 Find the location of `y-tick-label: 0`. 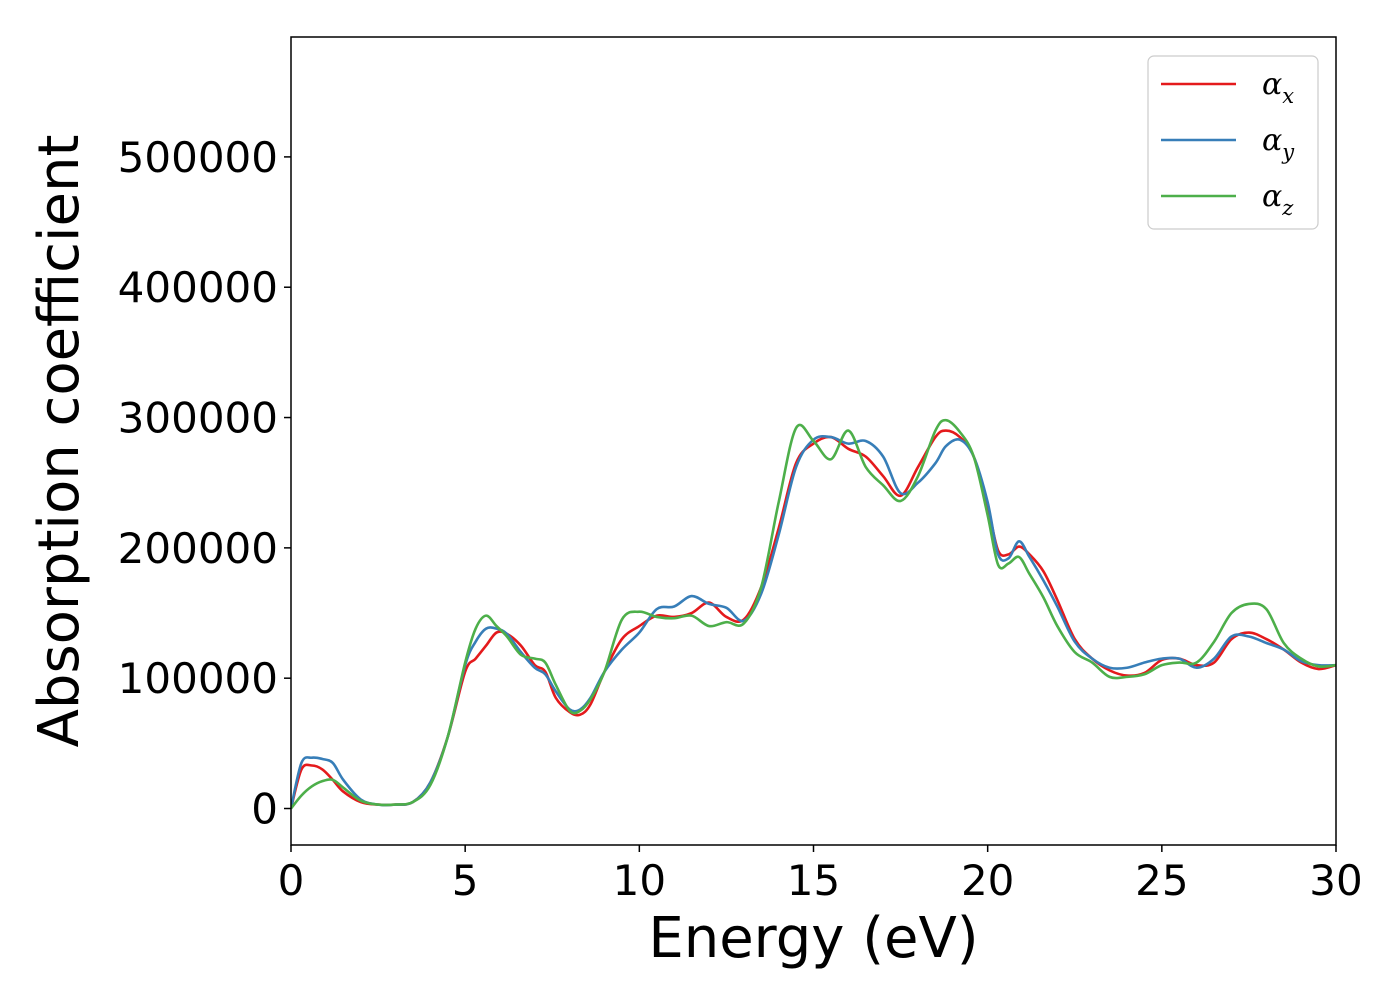

y-tick-label: 0 is located at coordinates (264, 809).